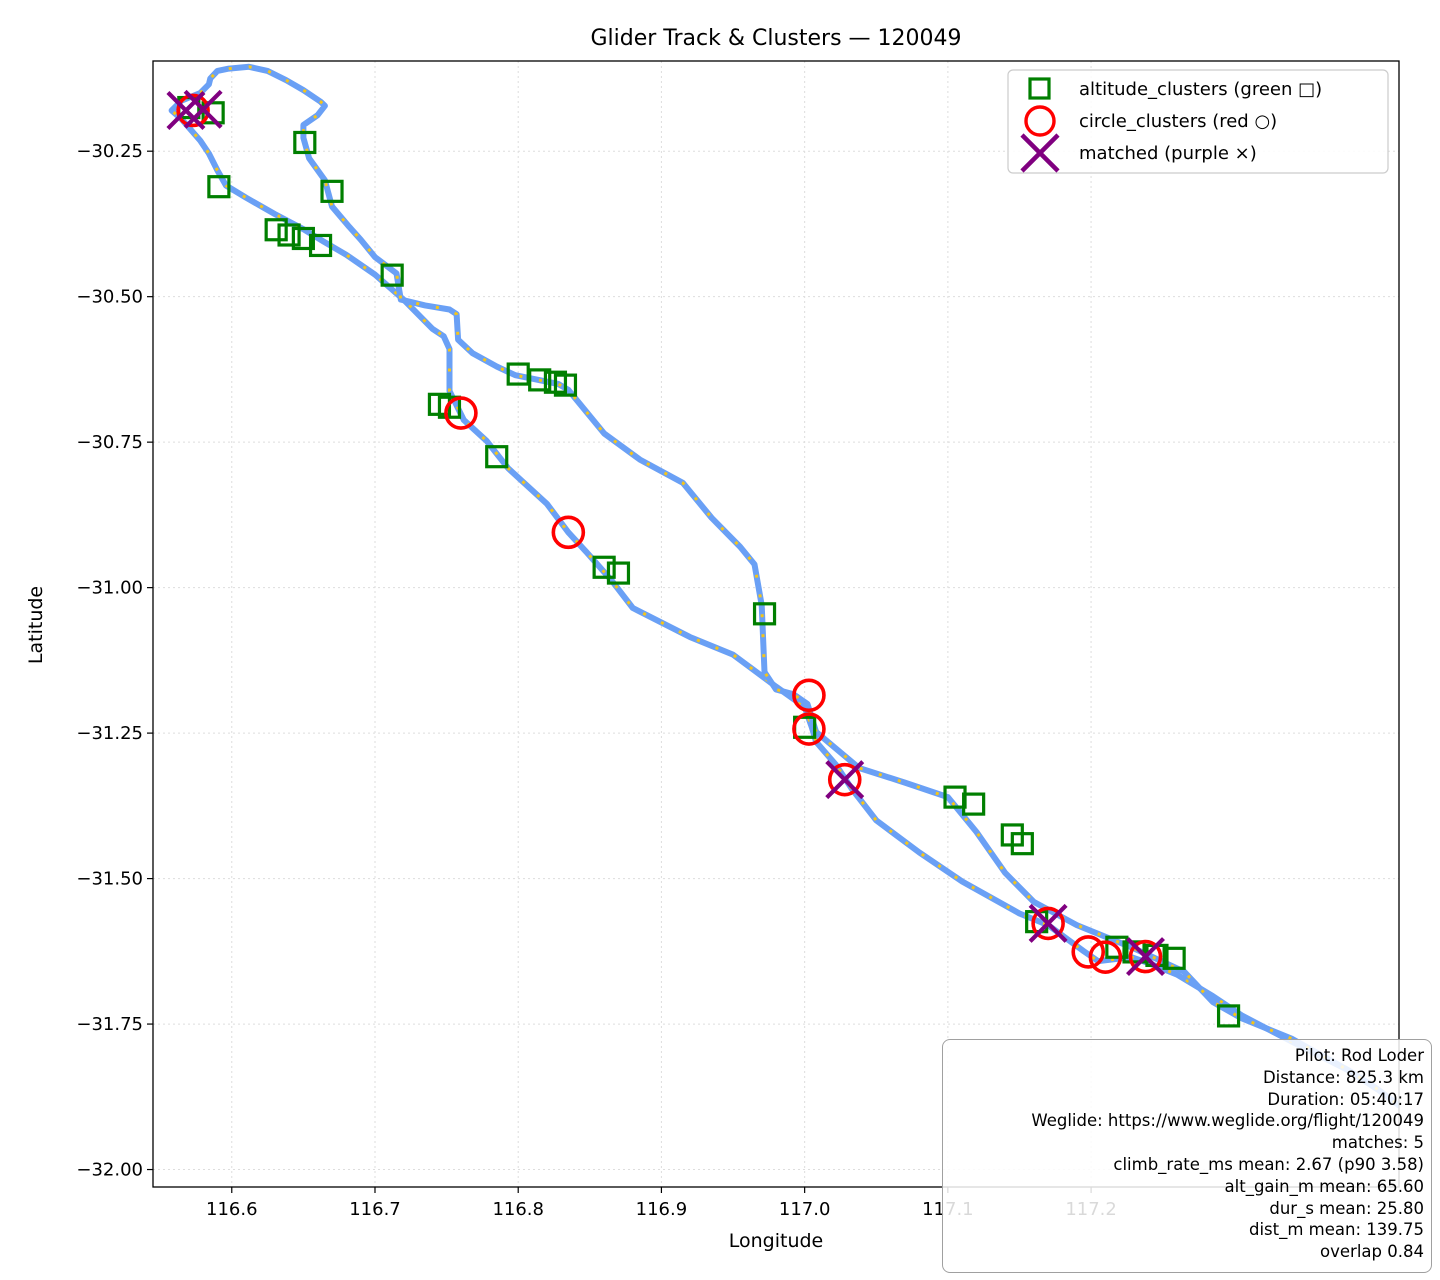  Describe the element at coordinates (109, 1024) in the screenshot. I see `y-tick-label: −31.75` at that location.